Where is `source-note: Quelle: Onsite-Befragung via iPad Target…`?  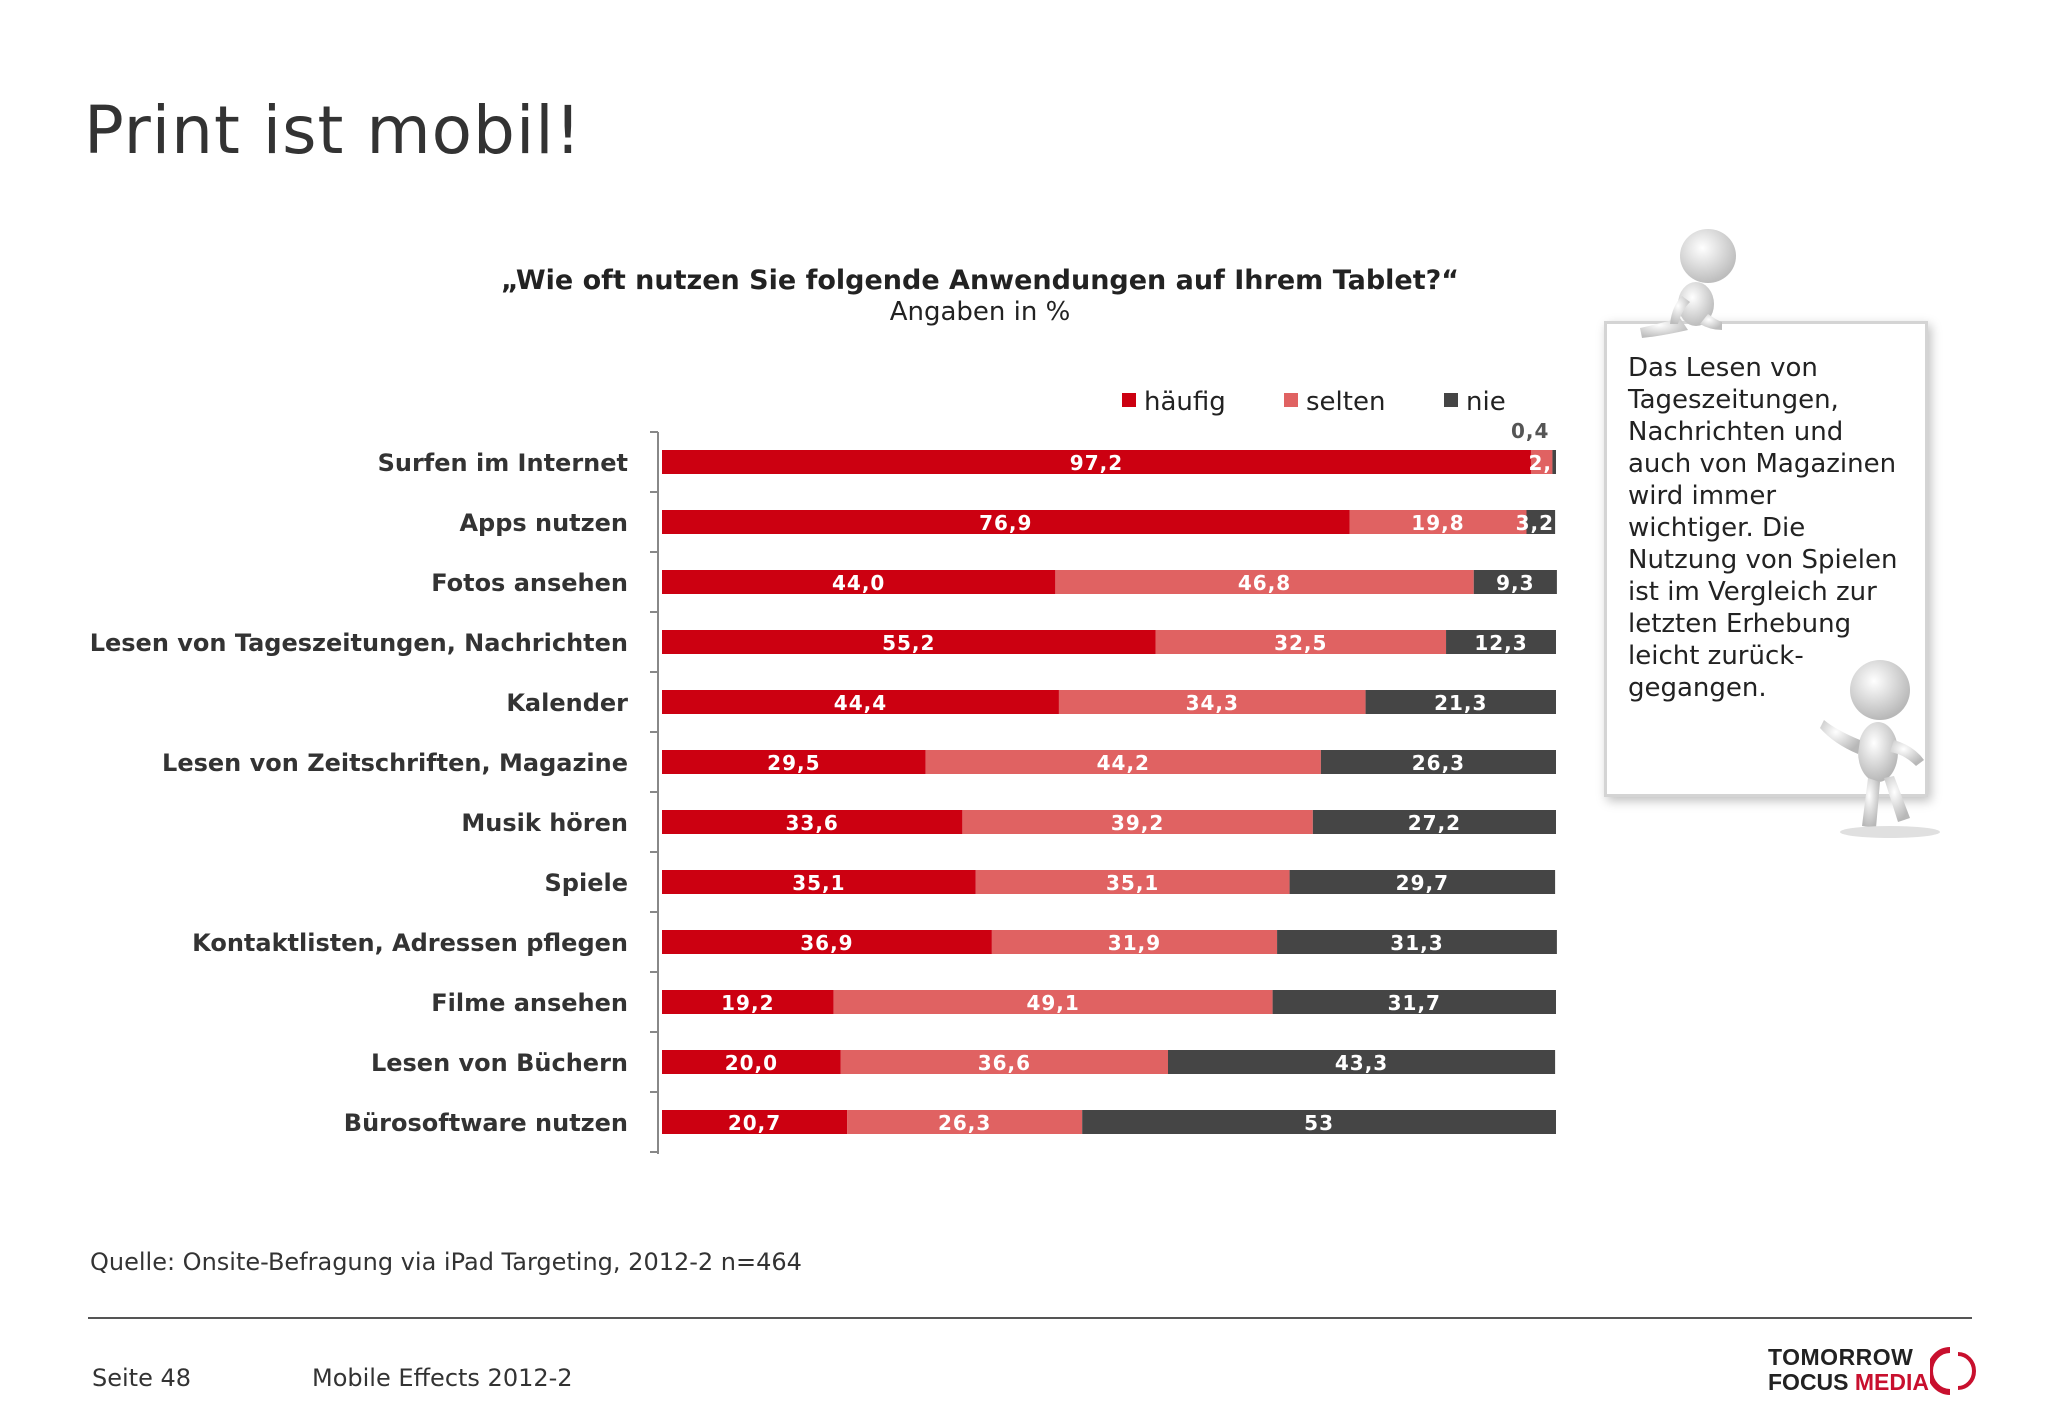
source-note: Quelle: Onsite-Befragung via iPad Target… is located at coordinates (446, 1262).